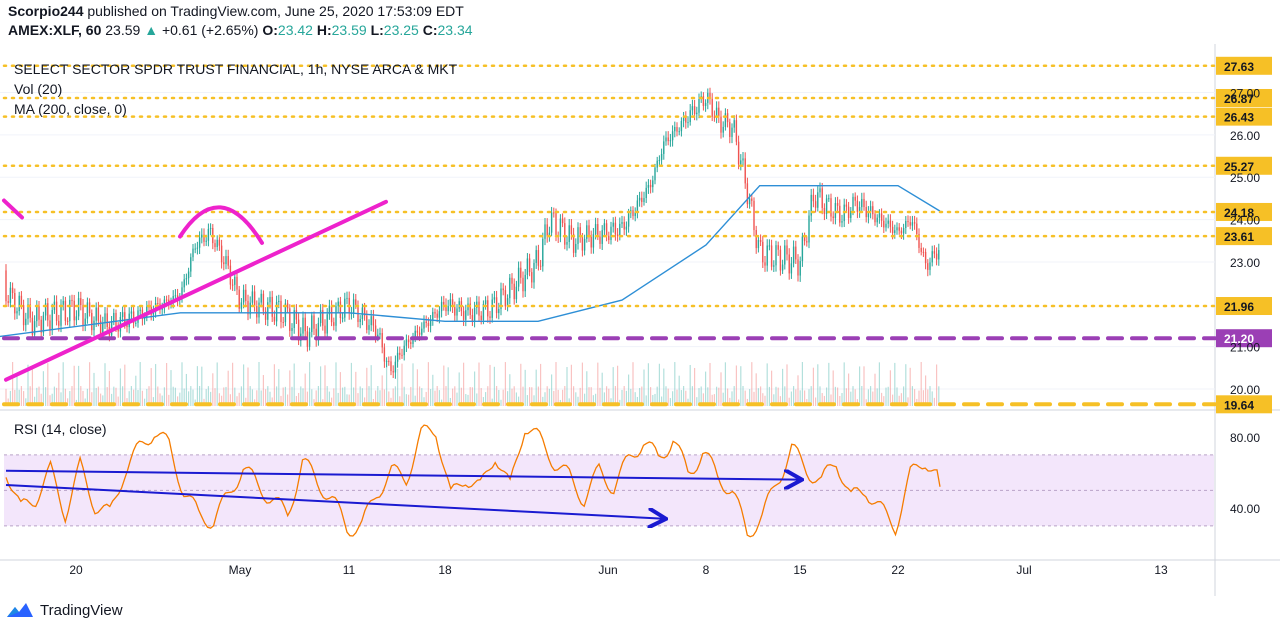 Image resolution: width=1280 pixels, height=624 pixels. I want to click on rsi-indicator-label: RSI (14, close), so click(60, 429).